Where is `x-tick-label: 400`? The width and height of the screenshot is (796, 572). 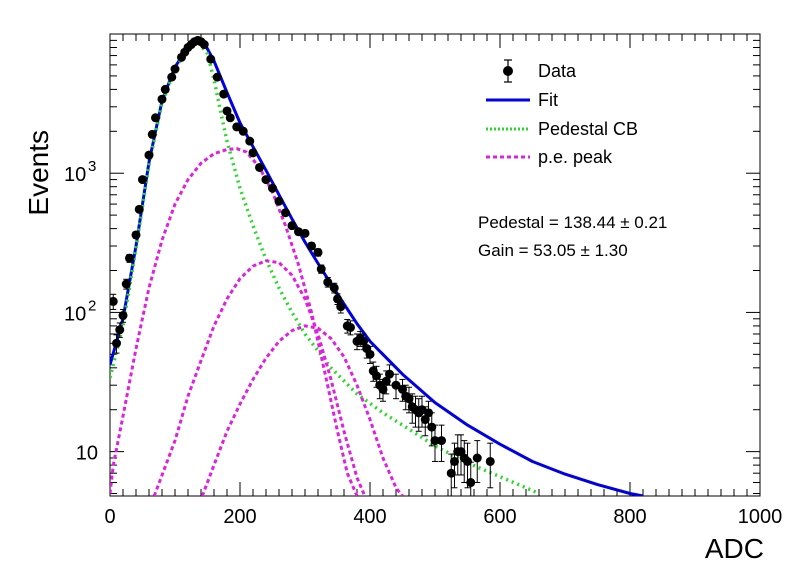
x-tick-label: 400 is located at coordinates (369, 517).